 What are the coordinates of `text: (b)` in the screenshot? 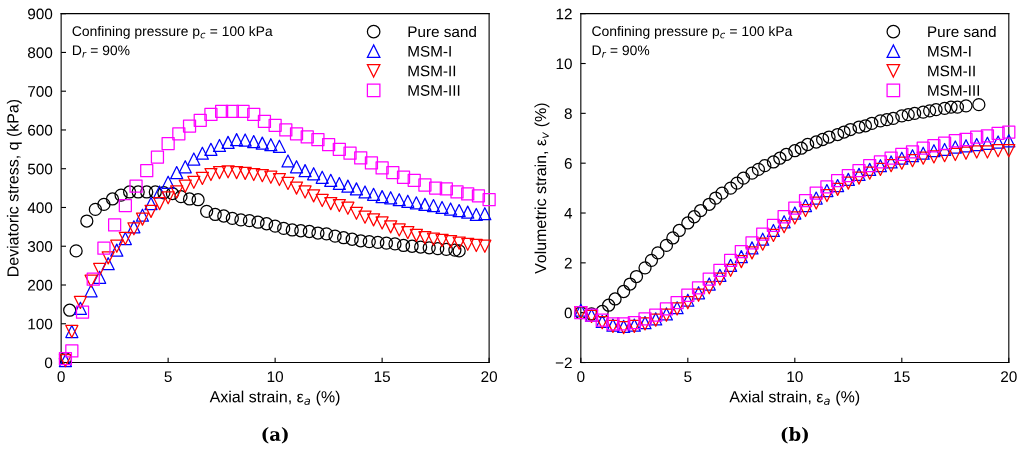 It's located at (794, 435).